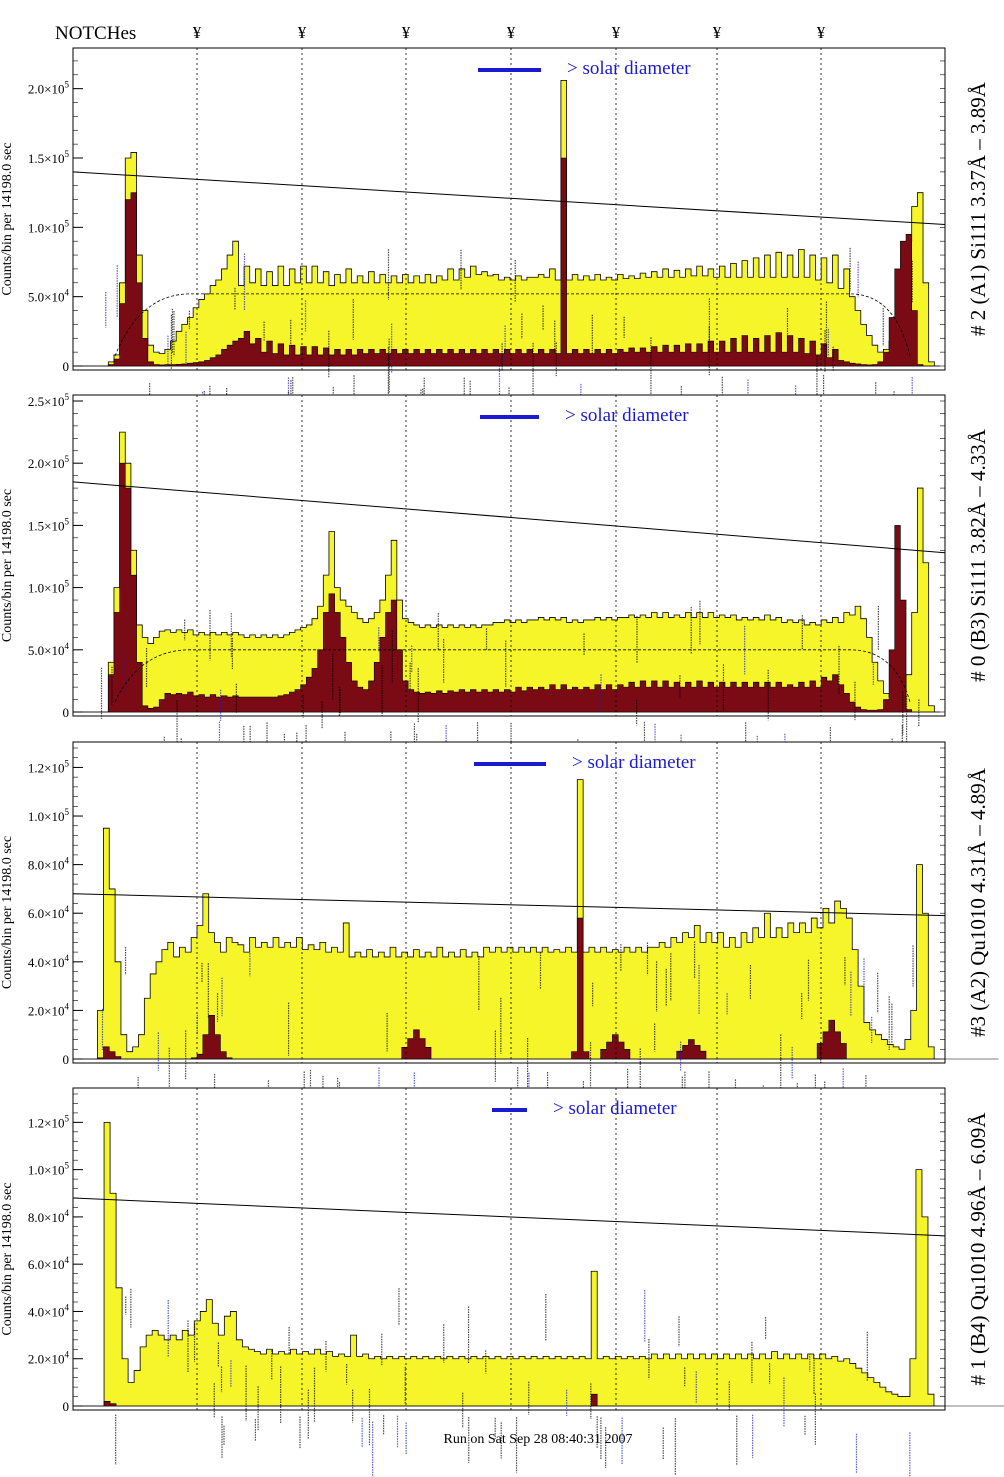 The height and width of the screenshot is (1477, 1004). I want to click on notch-markers: ¥ ¥ ¥ ¥ ¥ ¥ ¥, so click(509, 32).